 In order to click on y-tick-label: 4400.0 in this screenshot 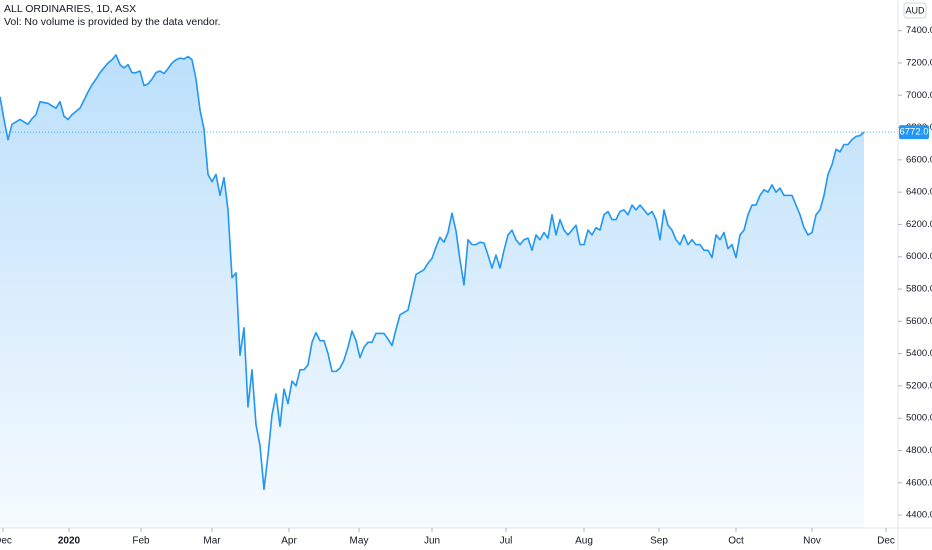, I will do `click(919, 515)`.